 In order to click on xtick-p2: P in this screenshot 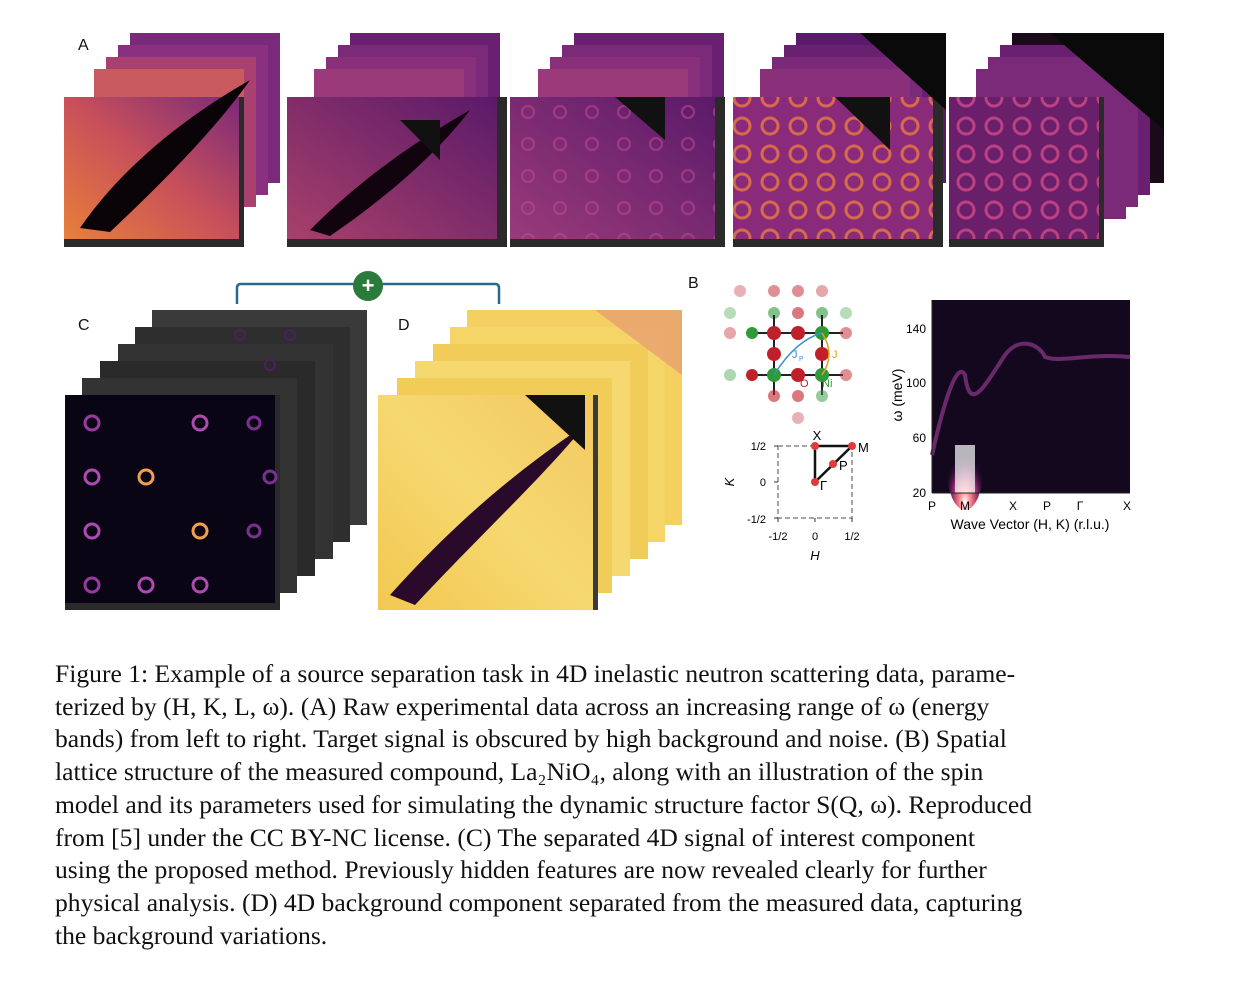, I will do `click(1047, 506)`.